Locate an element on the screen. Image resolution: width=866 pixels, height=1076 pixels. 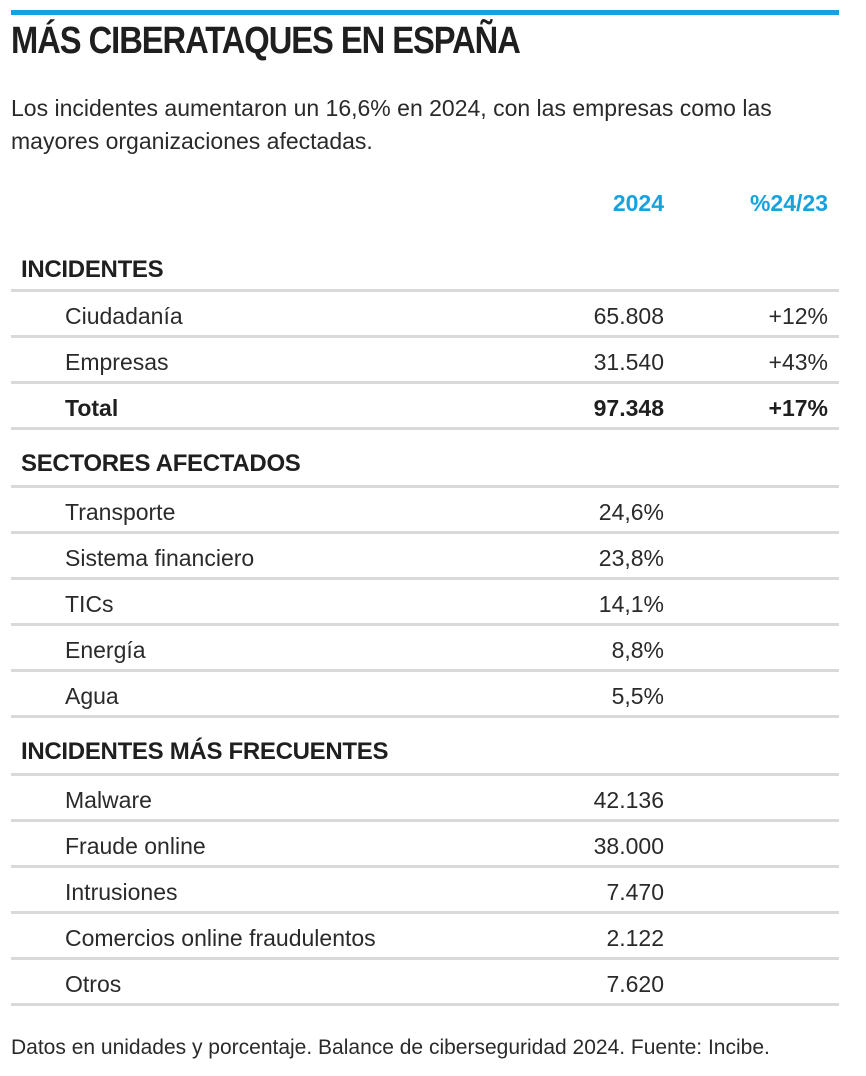
column-header-change: %24/23 is located at coordinates (788, 203).